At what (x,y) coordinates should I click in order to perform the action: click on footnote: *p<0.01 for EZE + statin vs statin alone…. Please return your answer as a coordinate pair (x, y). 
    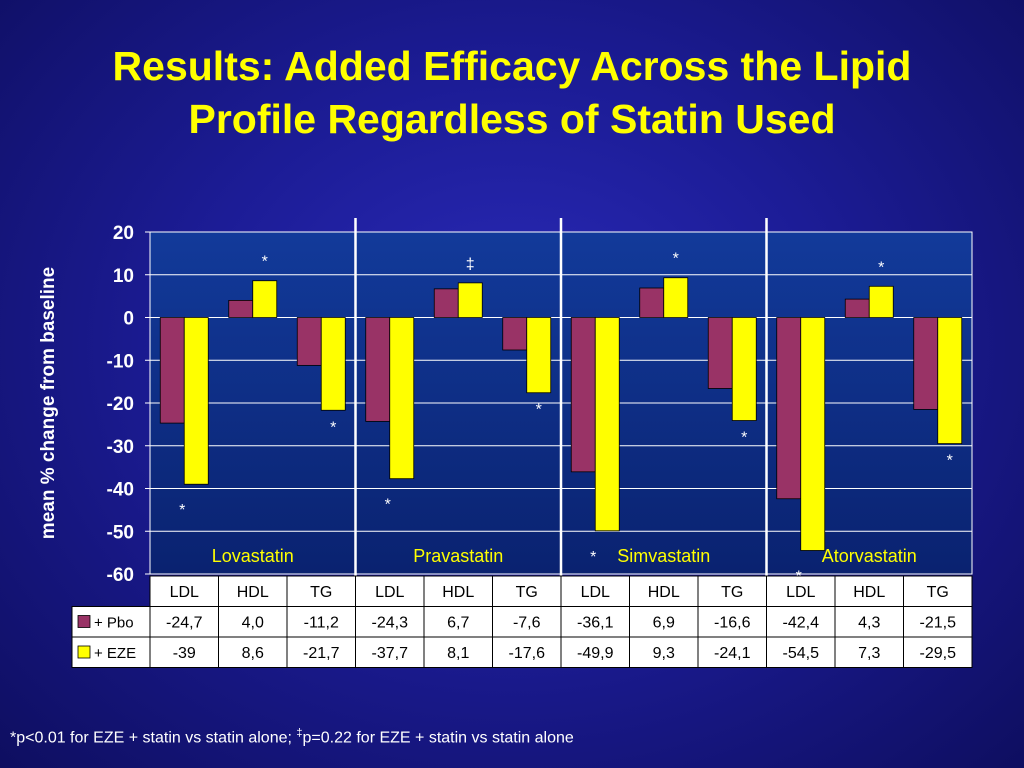
    Looking at the image, I should click on (350, 735).